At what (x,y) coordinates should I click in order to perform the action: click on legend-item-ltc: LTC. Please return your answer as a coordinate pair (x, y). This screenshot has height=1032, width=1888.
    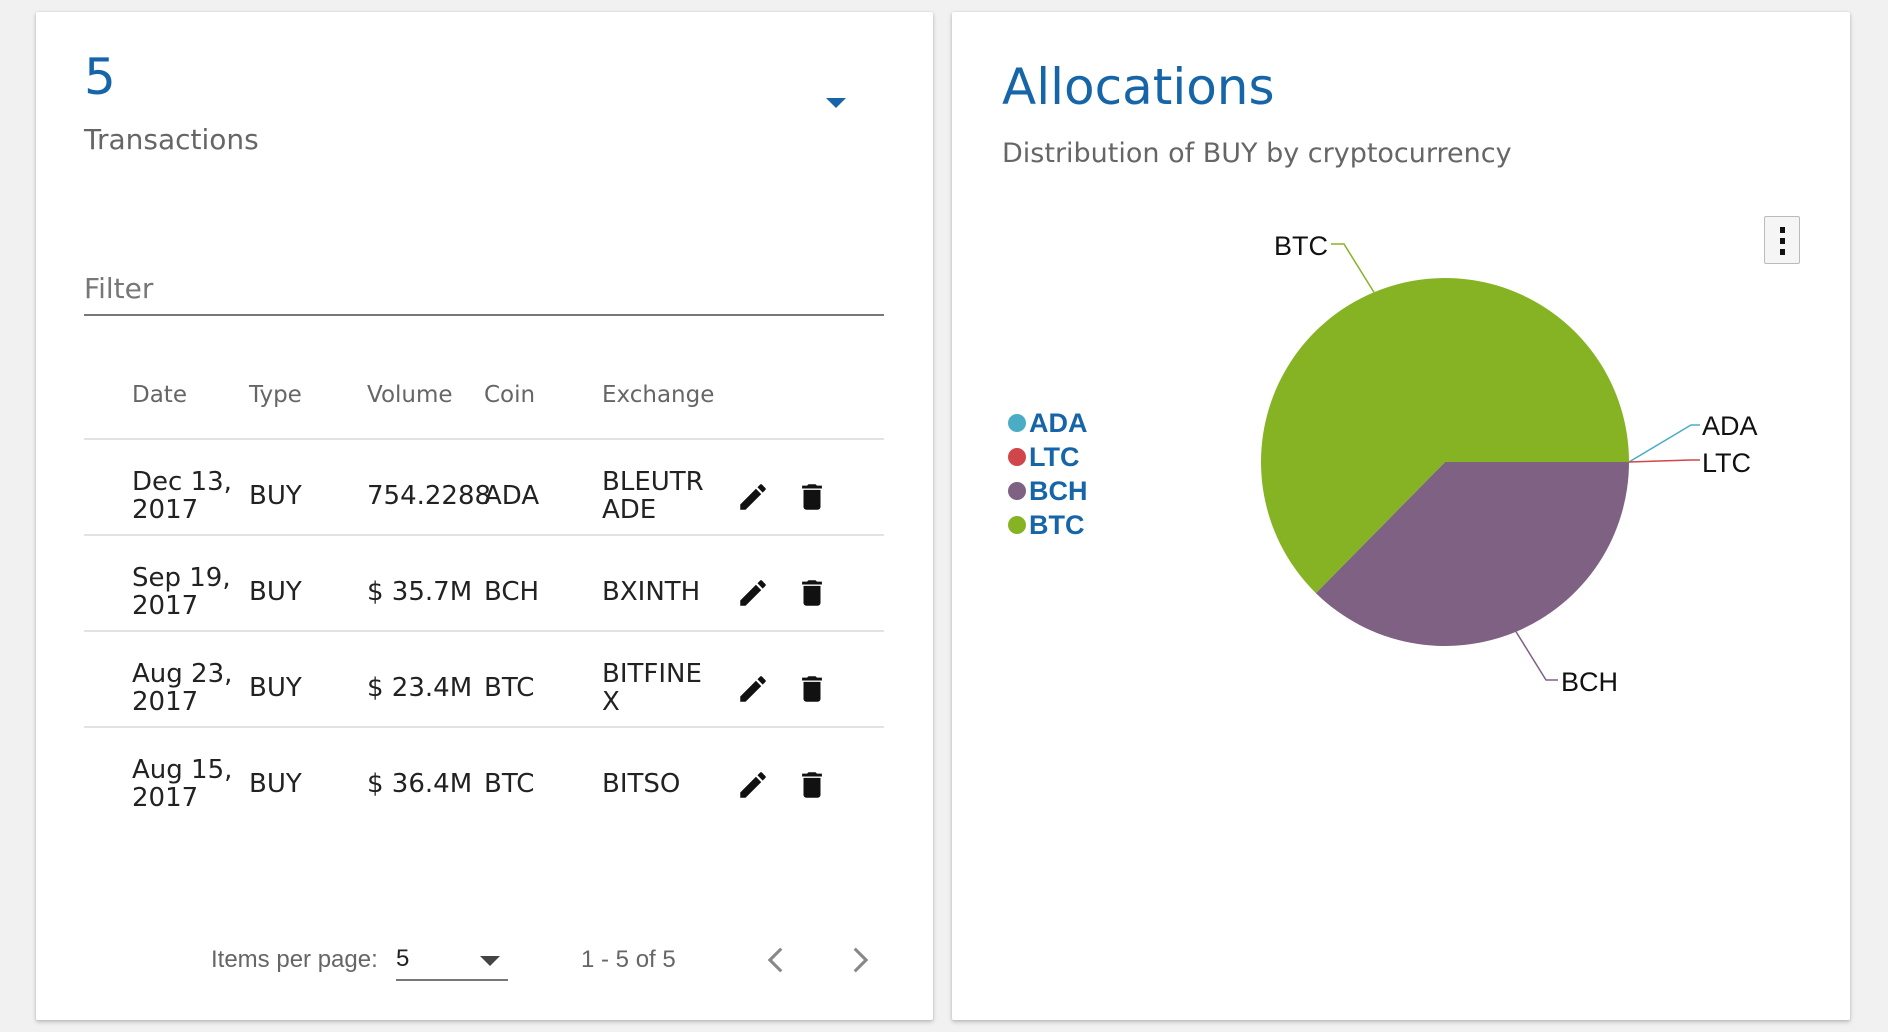
    Looking at the image, I should click on (1048, 457).